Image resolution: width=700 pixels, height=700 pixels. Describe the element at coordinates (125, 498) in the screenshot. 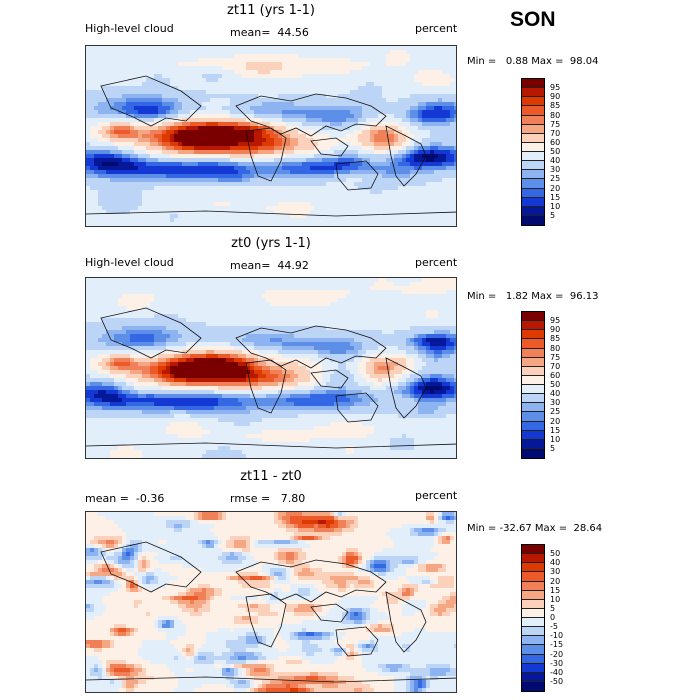

I see `mean-label: mean = -0.36` at that location.